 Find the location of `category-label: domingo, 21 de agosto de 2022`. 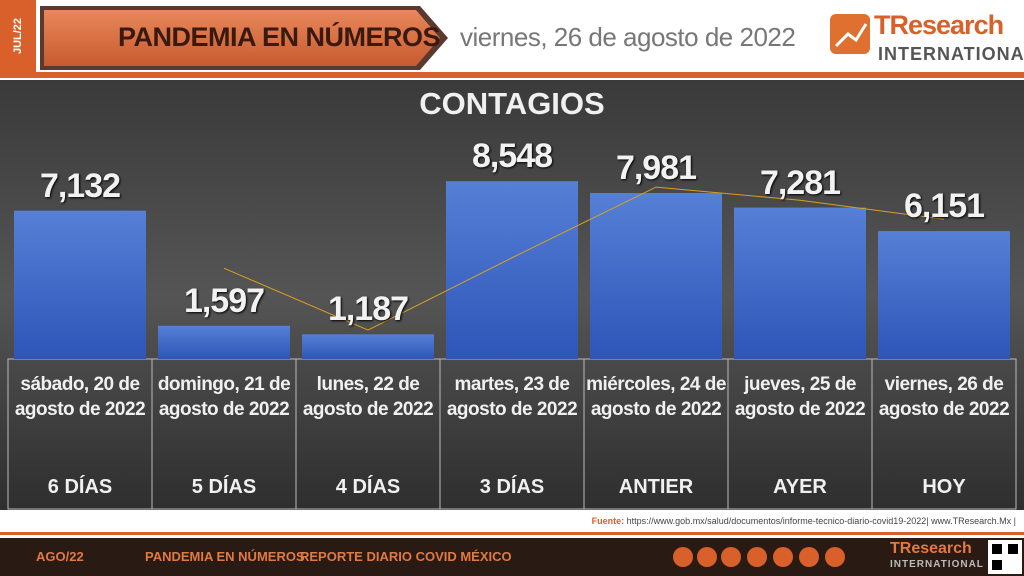

category-label: domingo, 21 de agosto de 2022 is located at coordinates (224, 397).